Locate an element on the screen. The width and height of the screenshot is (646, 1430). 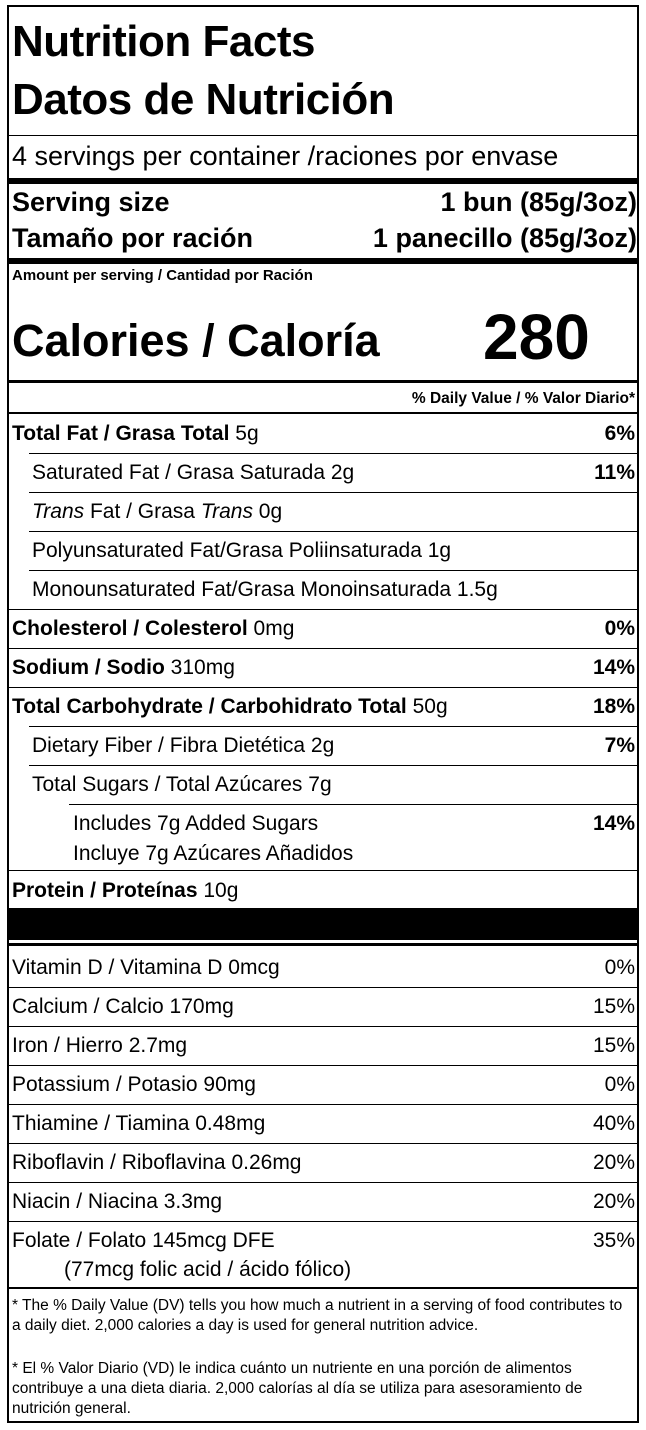
vitamin-label: Riboflavin / Riboflavina 0.26mg is located at coordinates (157, 1162).